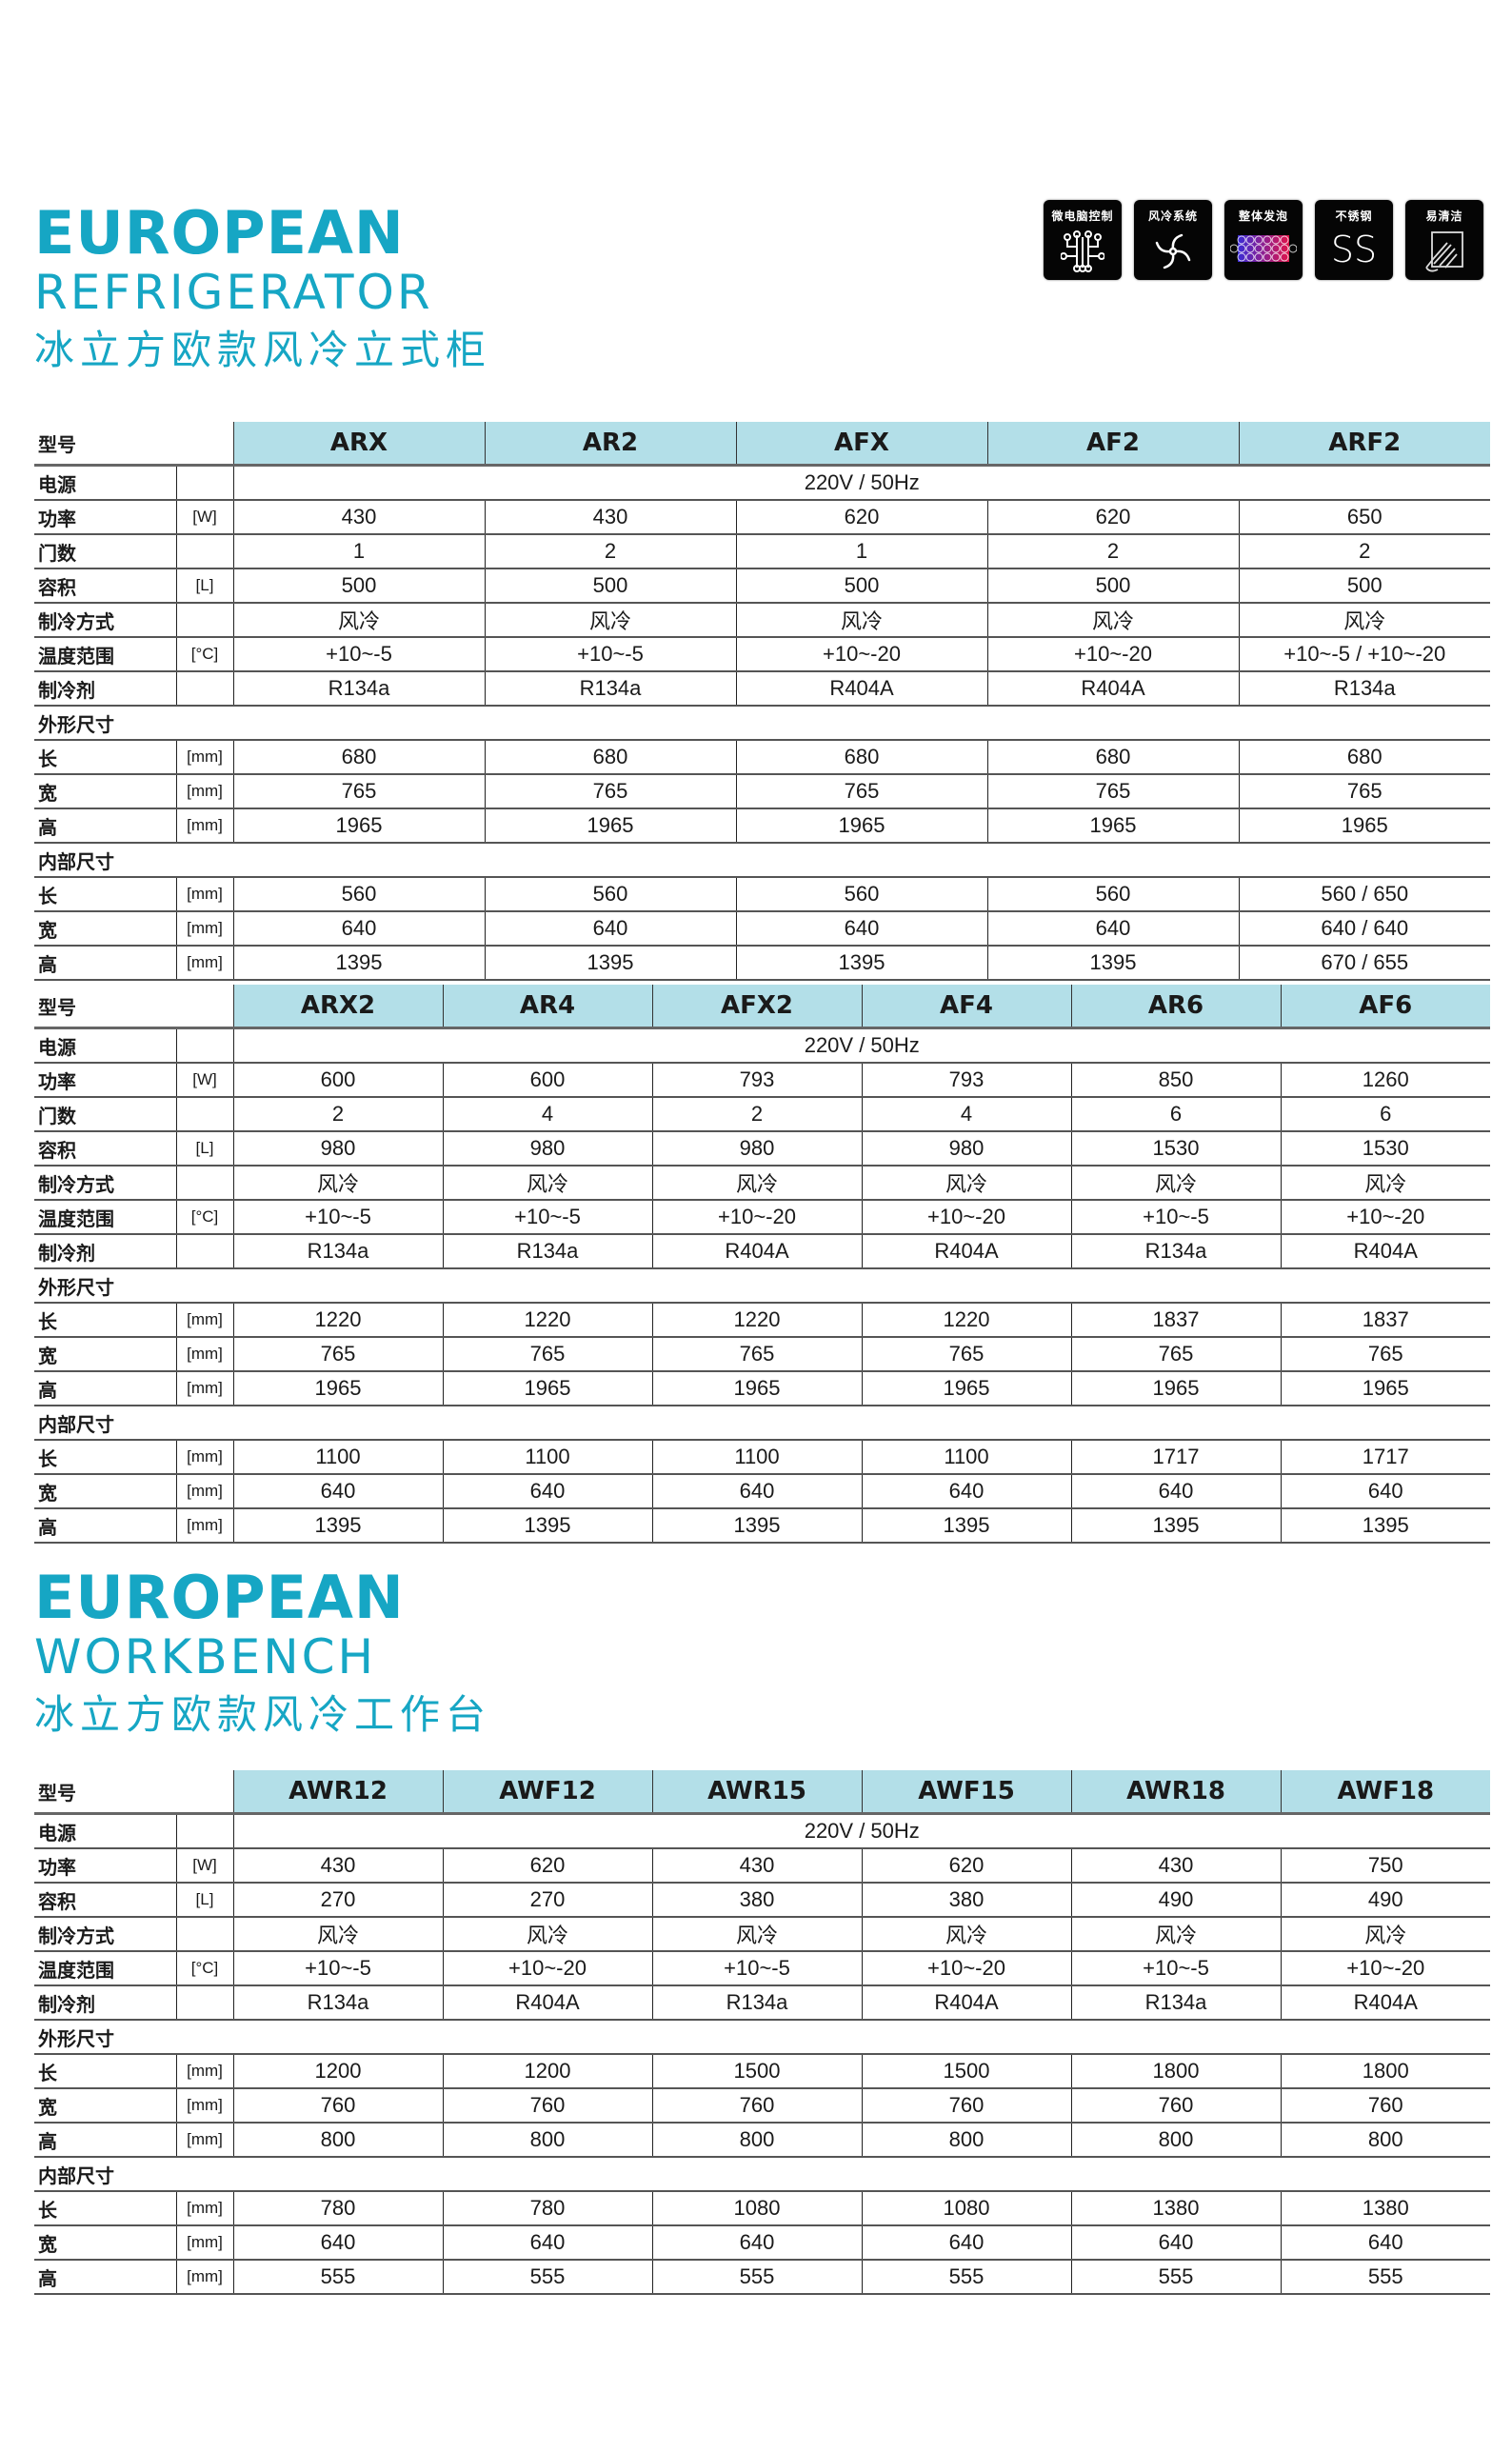 This screenshot has width=1512, height=2453. What do you see at coordinates (762, 2106) in the screenshot?
I see `table-row: 宽 [mm] 760 760 760 760 760 760` at bounding box center [762, 2106].